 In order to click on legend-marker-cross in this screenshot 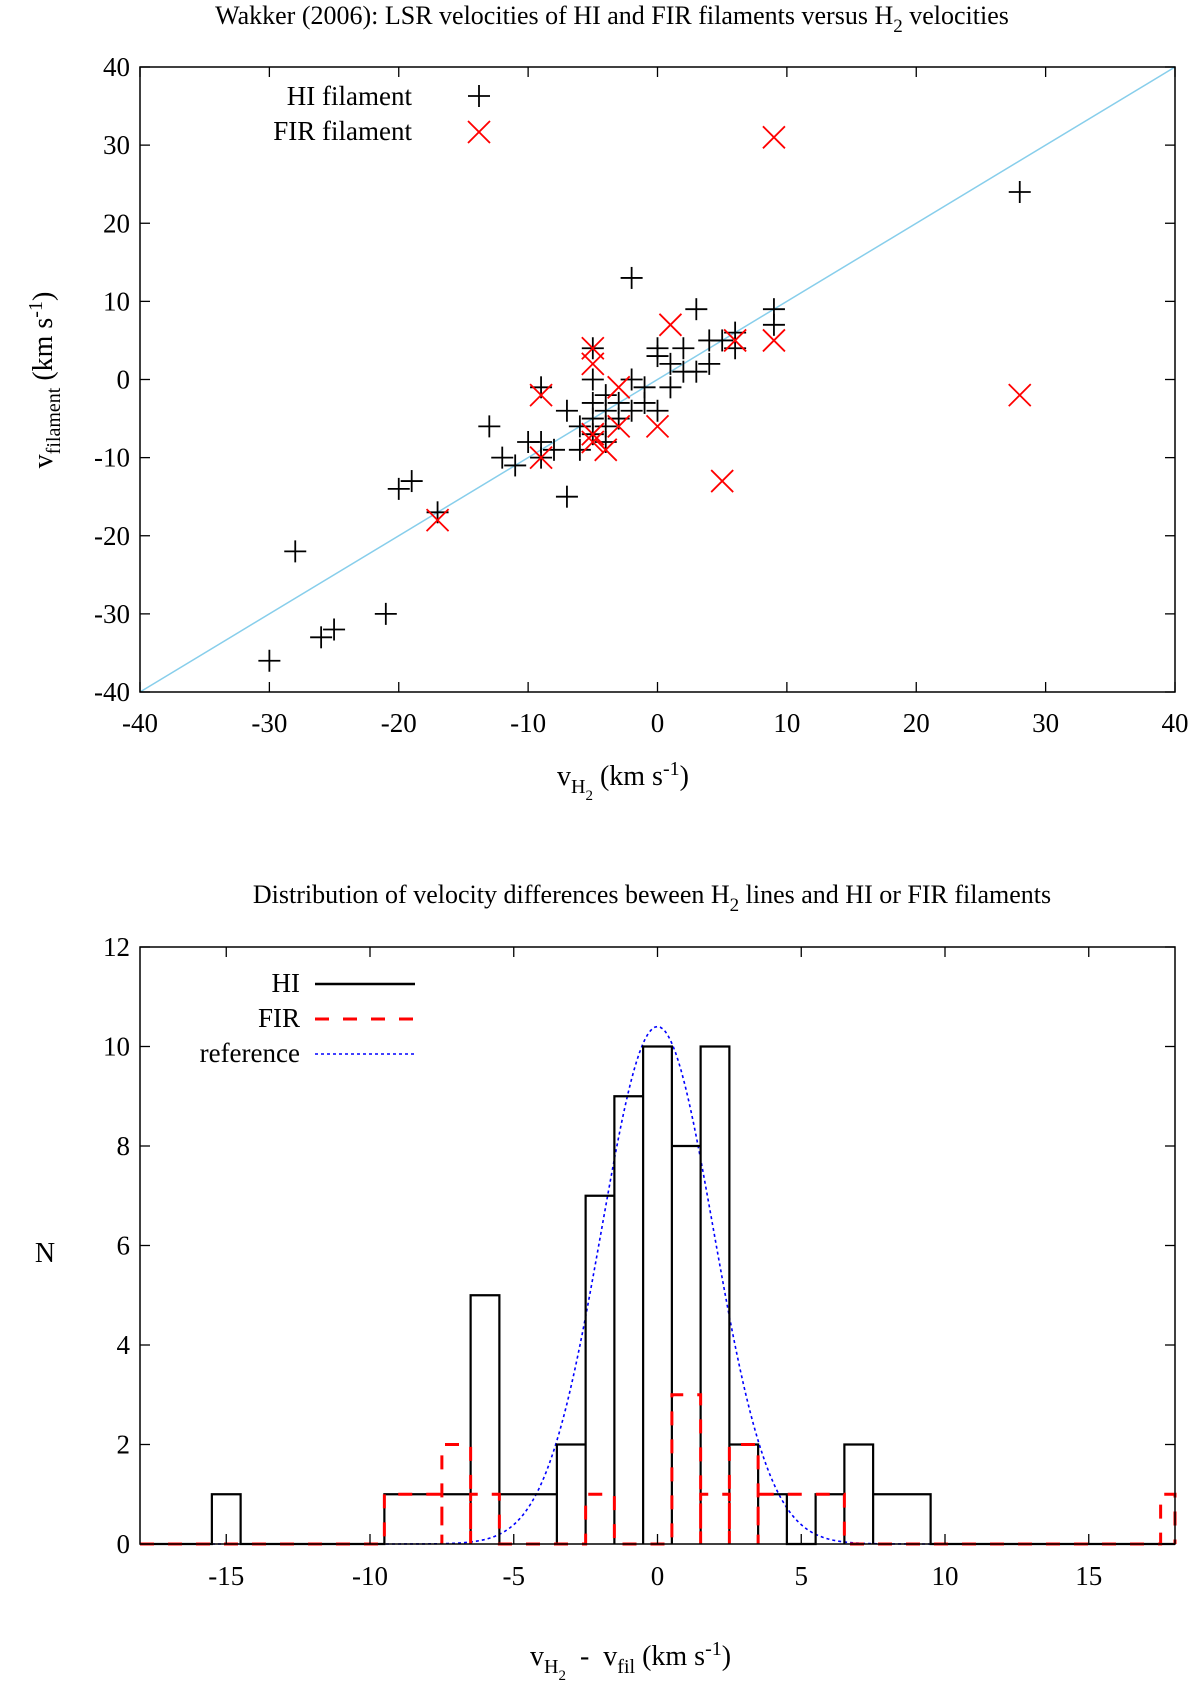, I will do `click(479, 132)`.